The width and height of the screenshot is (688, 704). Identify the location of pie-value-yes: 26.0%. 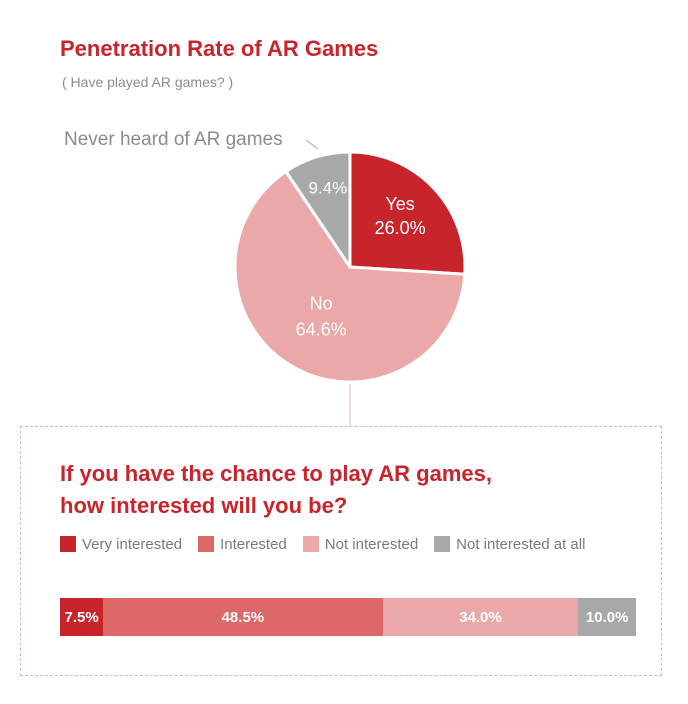
(400, 228).